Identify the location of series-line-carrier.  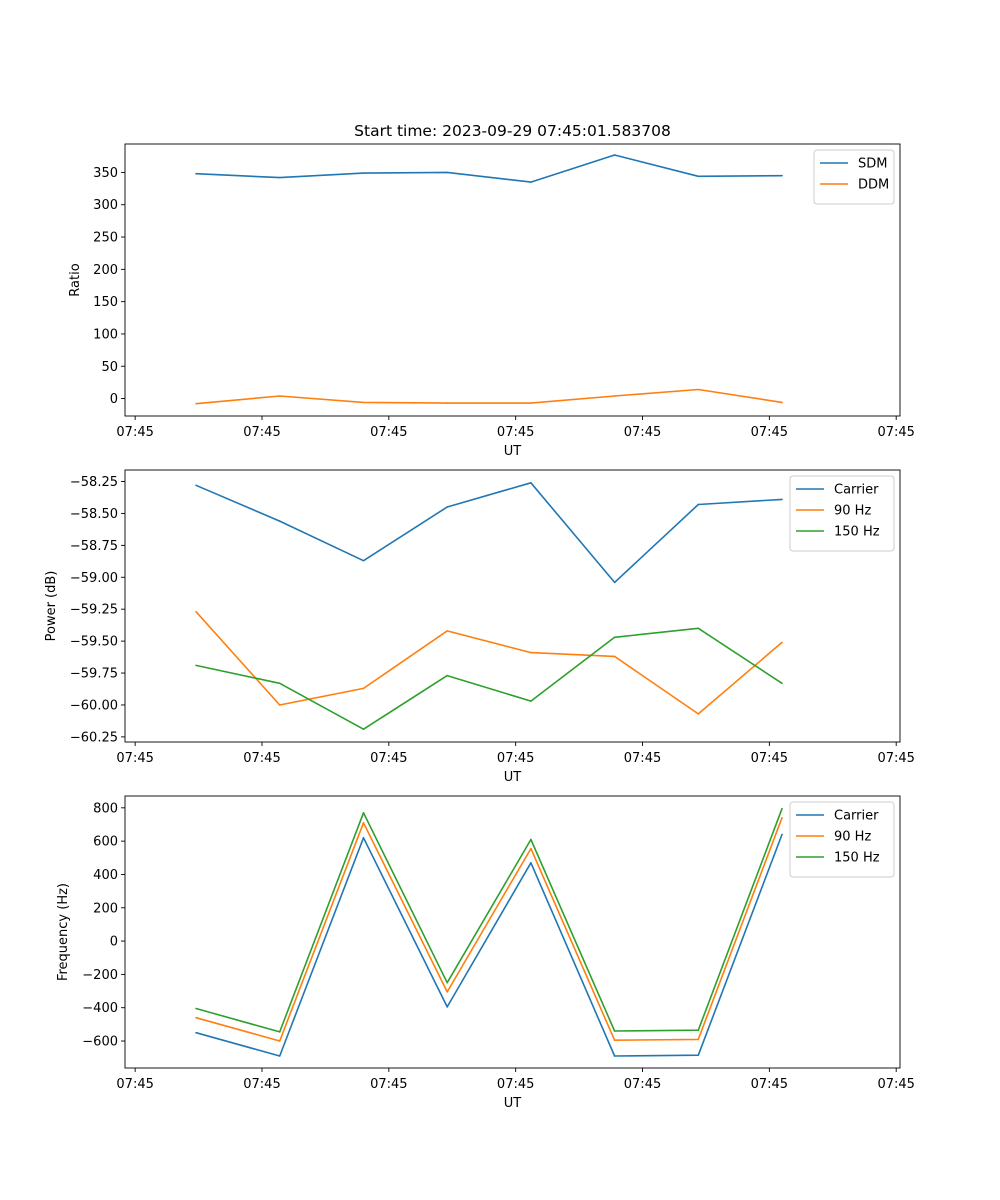
(489, 532).